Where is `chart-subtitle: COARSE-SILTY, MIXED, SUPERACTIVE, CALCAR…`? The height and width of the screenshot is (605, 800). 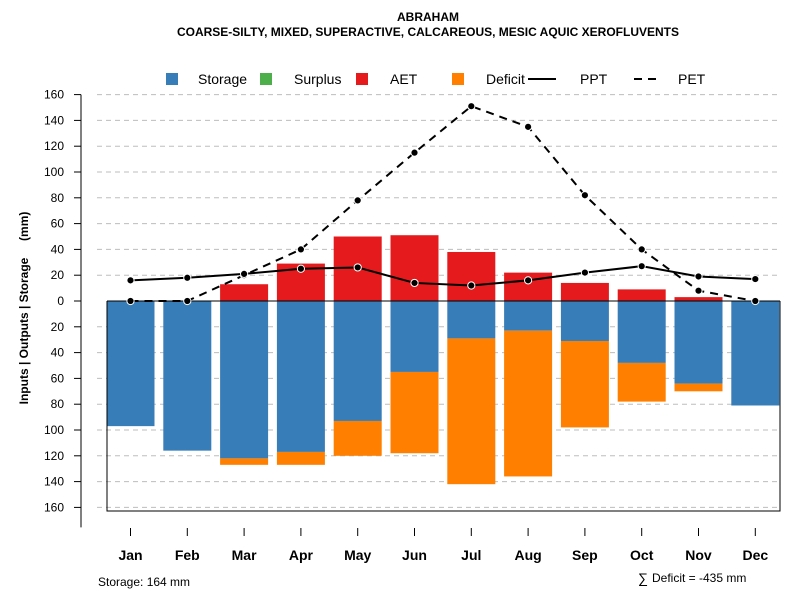
chart-subtitle: COARSE-SILTY, MIXED, SUPERACTIVE, CALCAR… is located at coordinates (428, 32).